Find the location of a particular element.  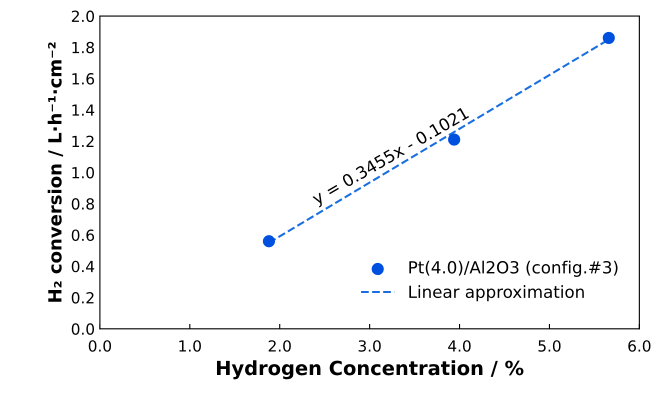

y-tick-label: 0.6 is located at coordinates (83, 235).